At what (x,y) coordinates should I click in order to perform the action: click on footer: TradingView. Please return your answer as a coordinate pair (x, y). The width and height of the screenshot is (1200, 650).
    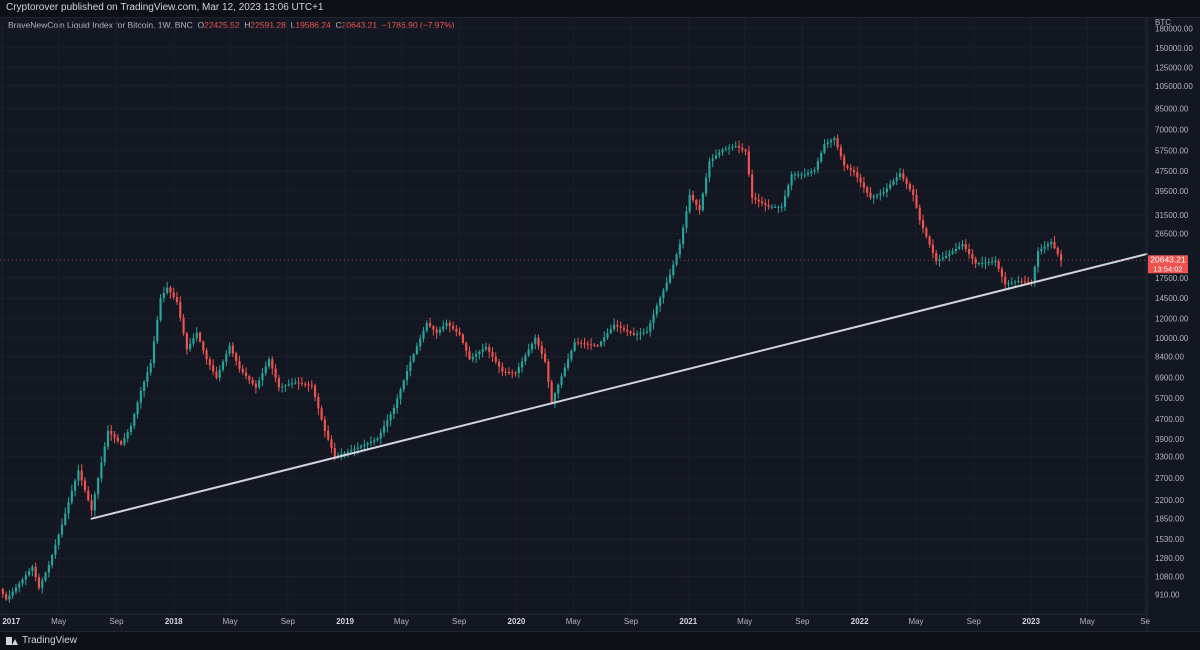
    Looking at the image, I should click on (600, 640).